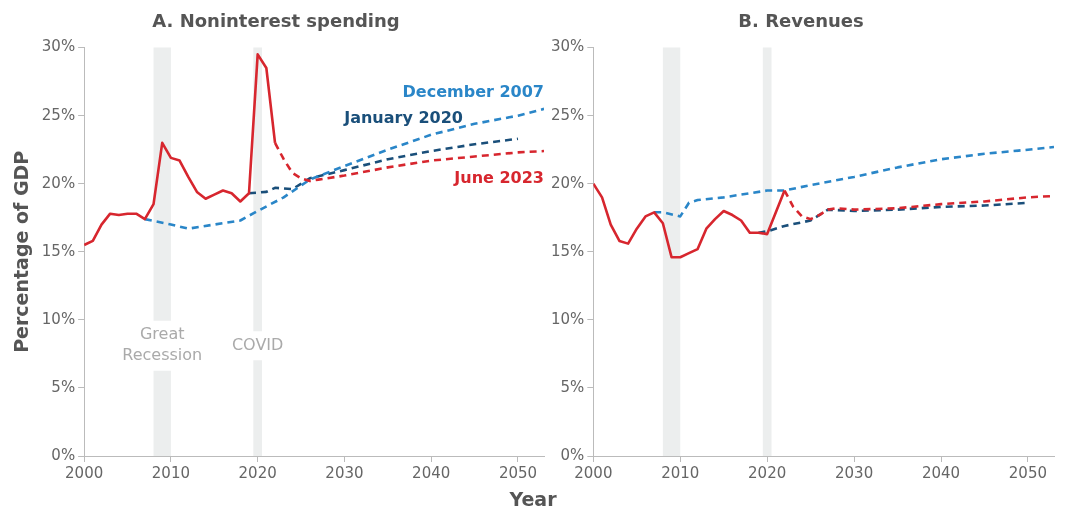 The width and height of the screenshot is (1066, 518). Describe the element at coordinates (533, 499) in the screenshot. I see `x-axis-title: Year` at that location.